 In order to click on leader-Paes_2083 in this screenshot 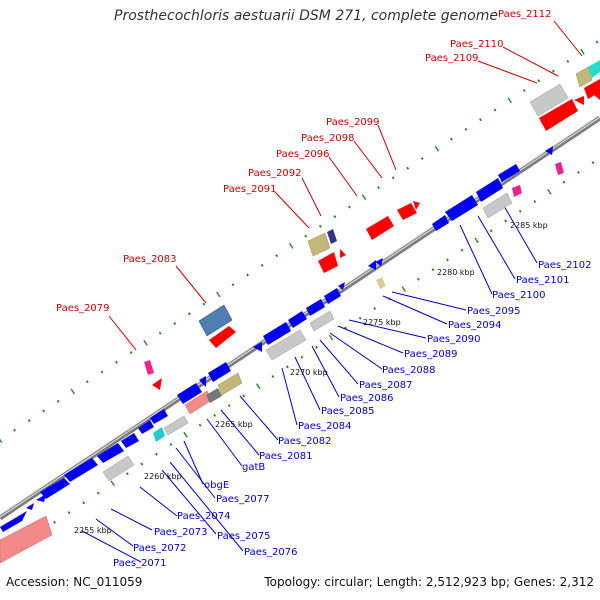, I will do `click(191, 284)`.